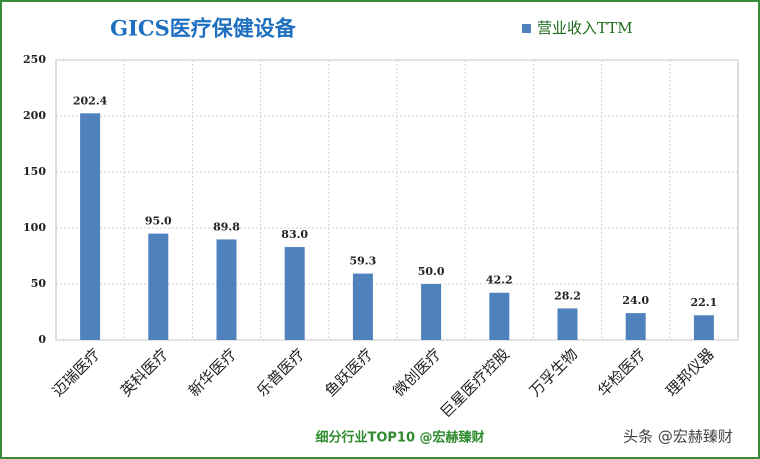 The width and height of the screenshot is (760, 459). What do you see at coordinates (678, 437) in the screenshot?
I see `watermark: 头条 @宏赫臻财` at bounding box center [678, 437].